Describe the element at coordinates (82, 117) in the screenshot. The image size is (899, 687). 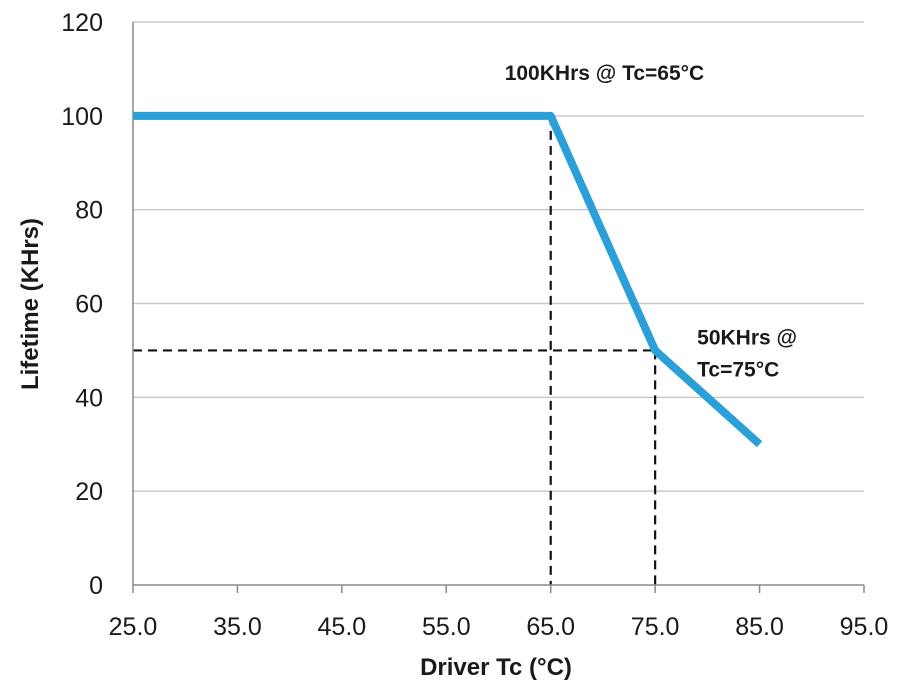
I see `y-tick-label: 100` at that location.